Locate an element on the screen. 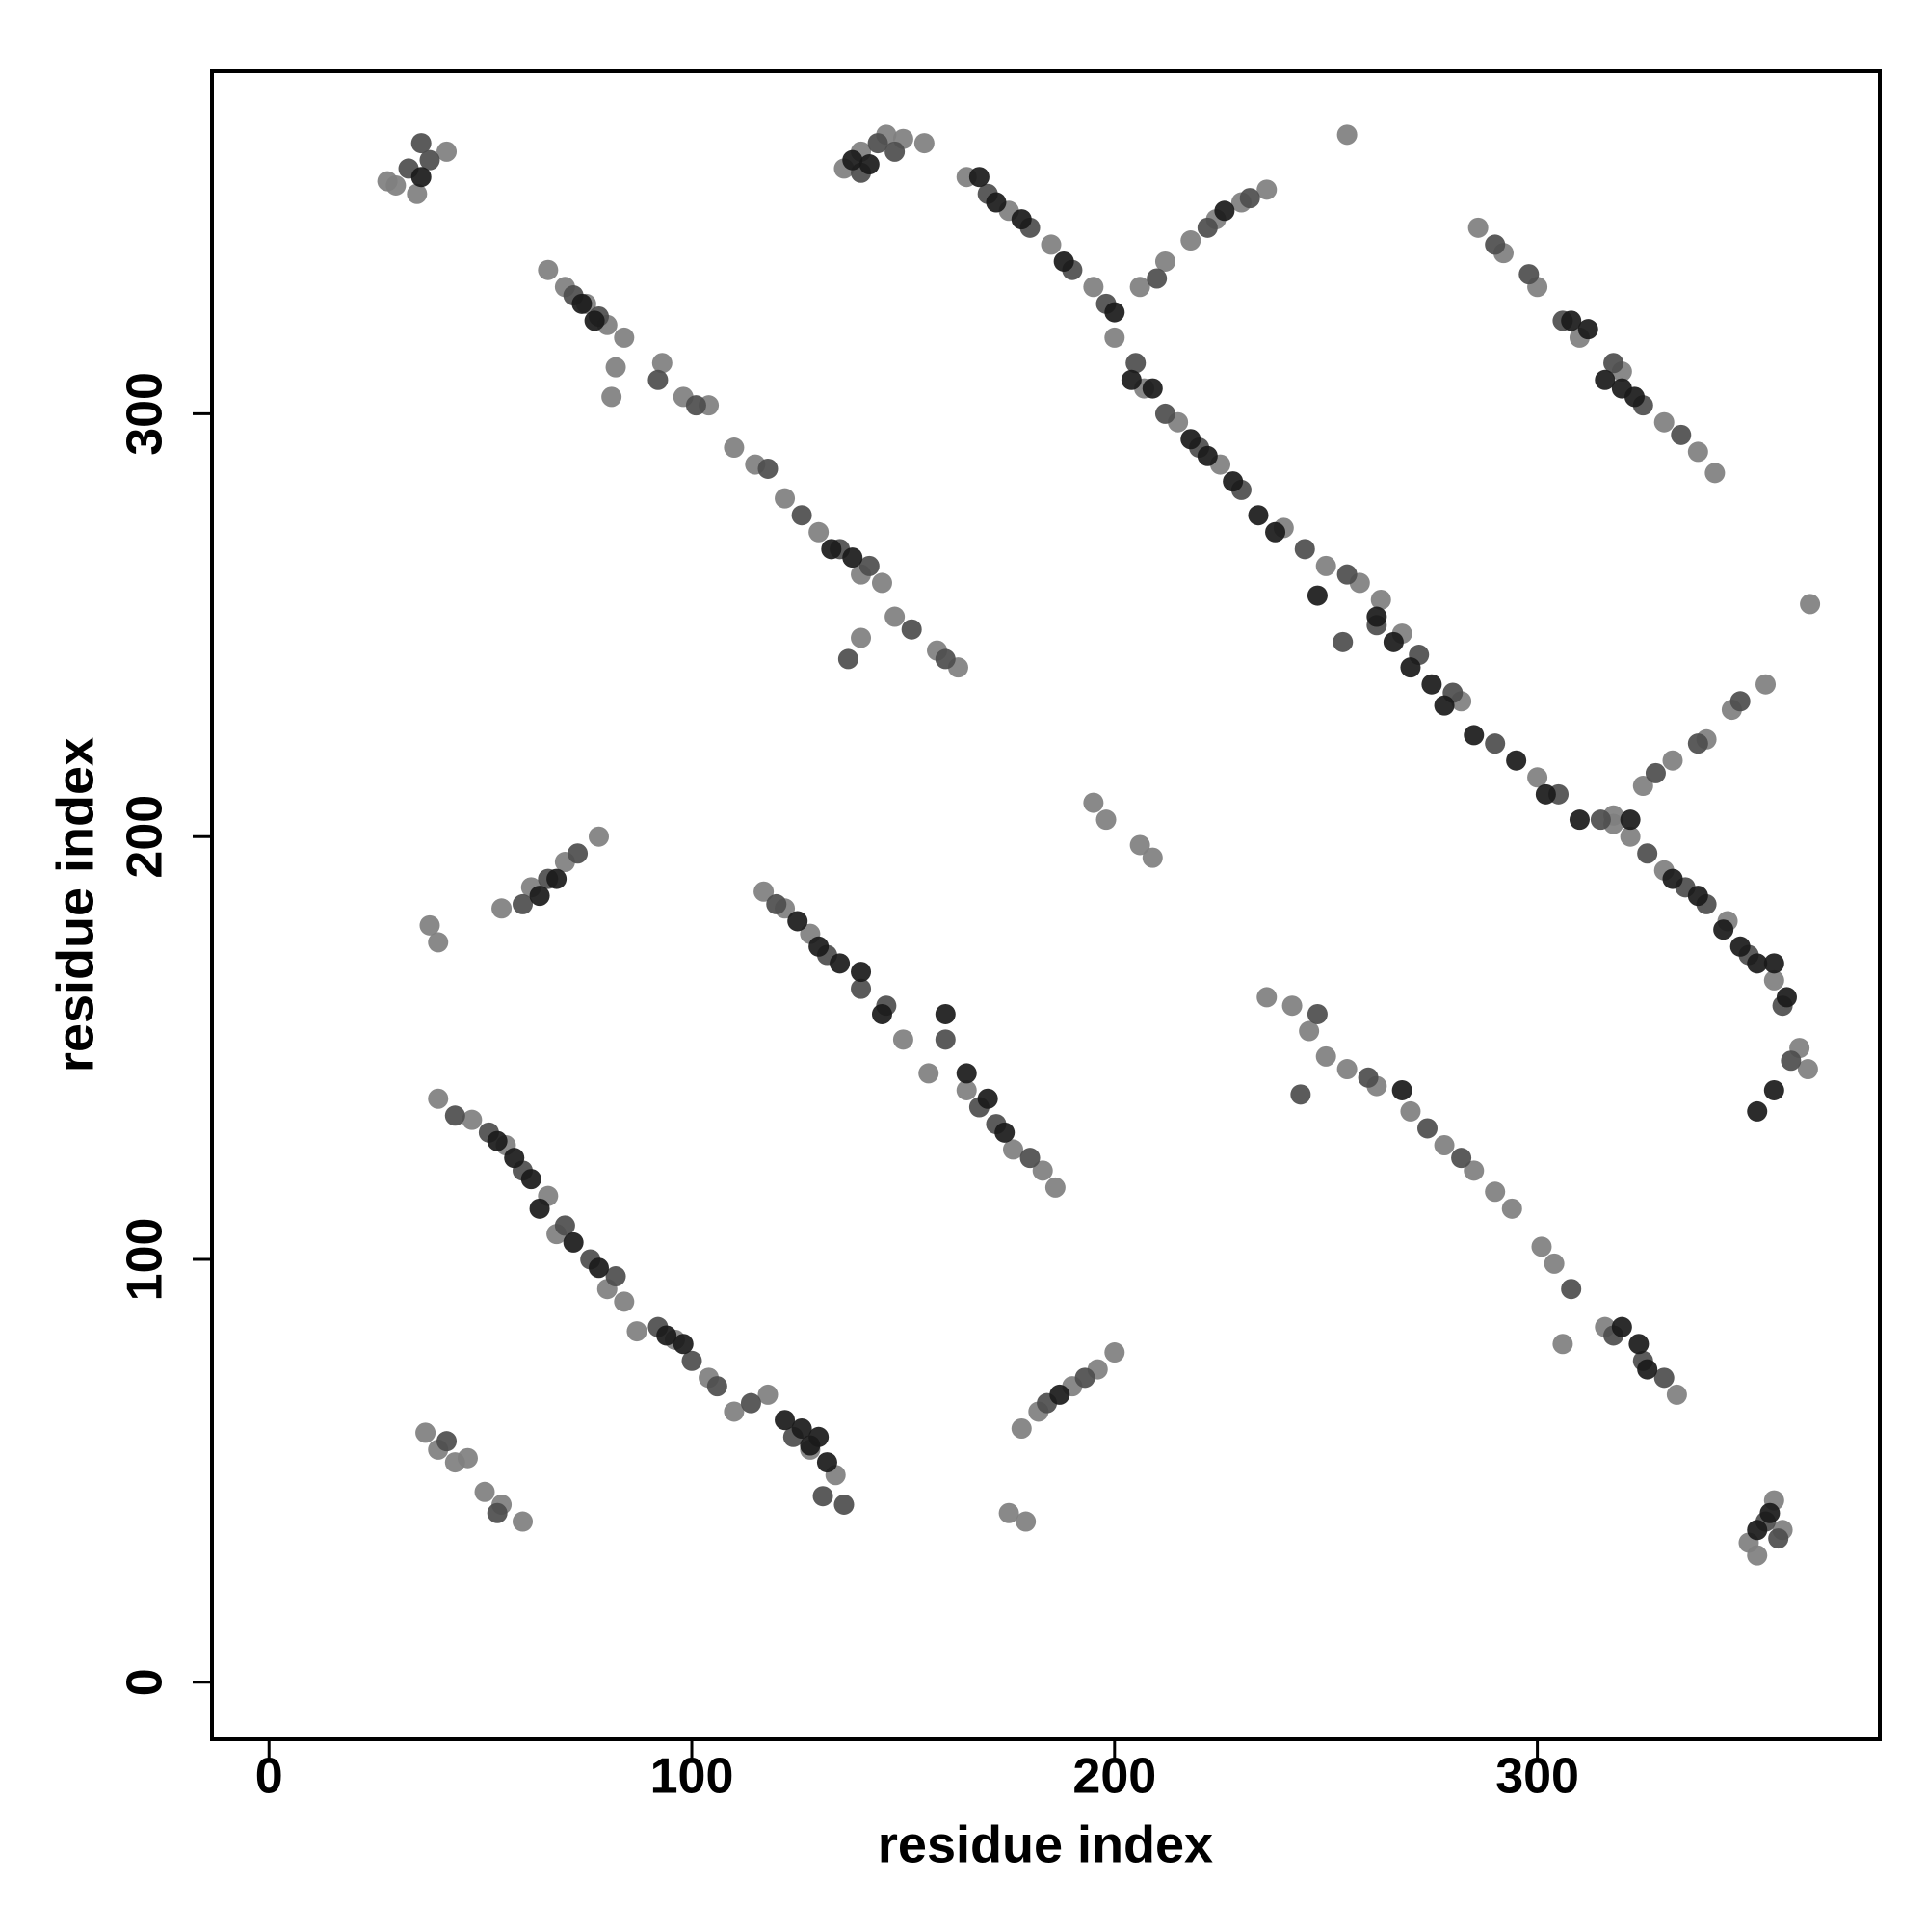 The width and height of the screenshot is (1927, 1932). y-tick-label: 100 is located at coordinates (145, 1260).